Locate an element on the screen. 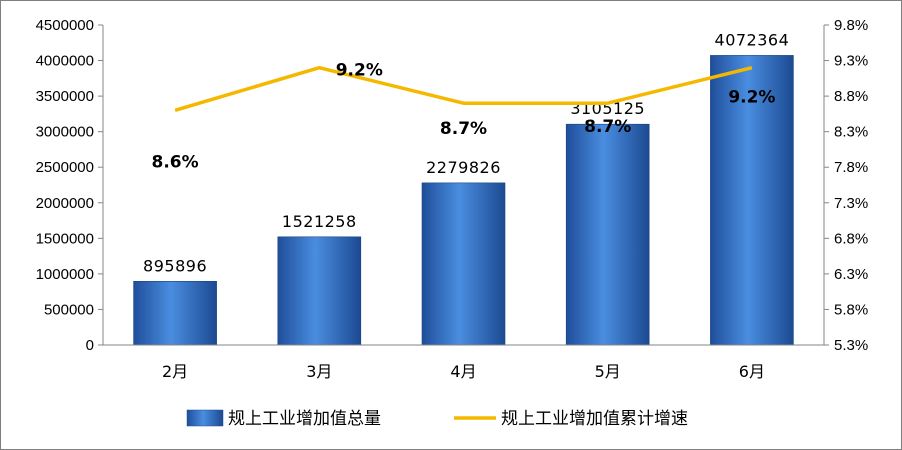  right-tick-label: 8.3% is located at coordinates (851, 132).